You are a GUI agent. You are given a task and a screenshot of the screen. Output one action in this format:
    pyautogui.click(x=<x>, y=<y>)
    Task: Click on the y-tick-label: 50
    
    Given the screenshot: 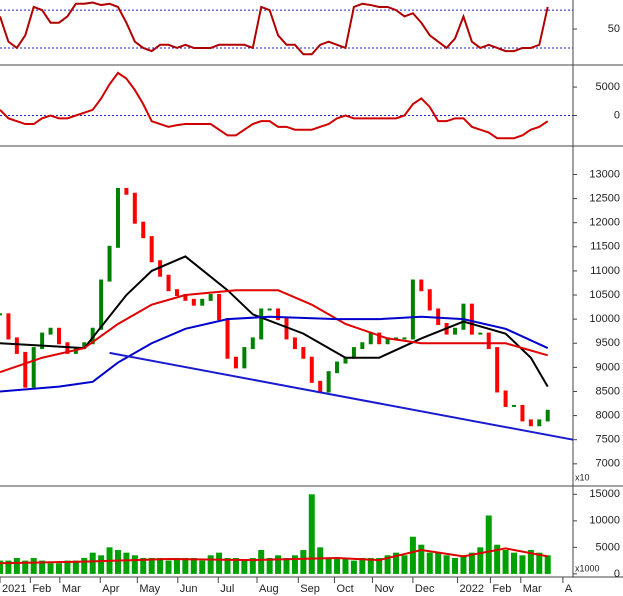 What is the action you would take?
    pyautogui.click(x=614, y=29)
    